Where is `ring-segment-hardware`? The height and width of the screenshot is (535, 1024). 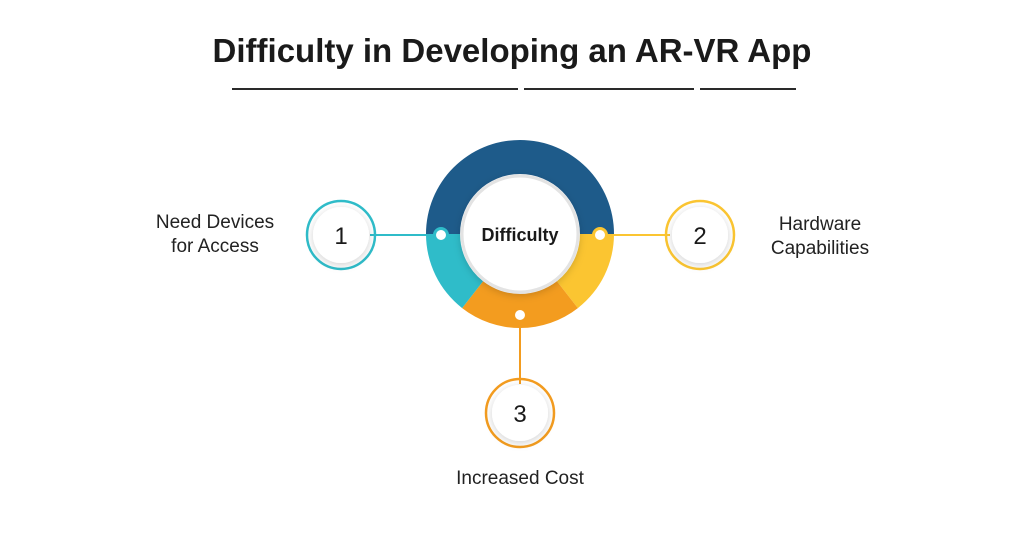 ring-segment-hardware is located at coordinates (585, 271).